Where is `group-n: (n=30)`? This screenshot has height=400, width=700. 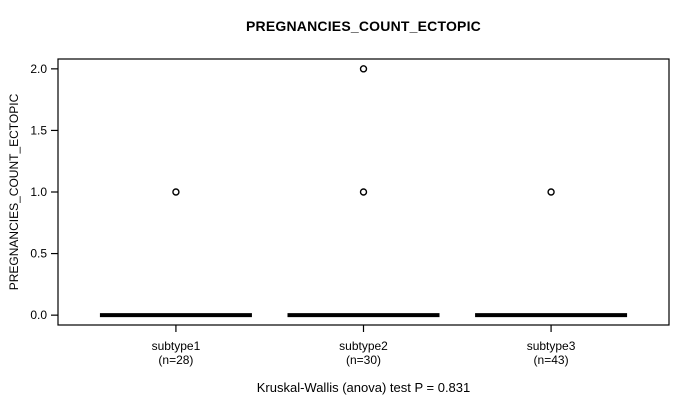 group-n: (n=30) is located at coordinates (363, 360).